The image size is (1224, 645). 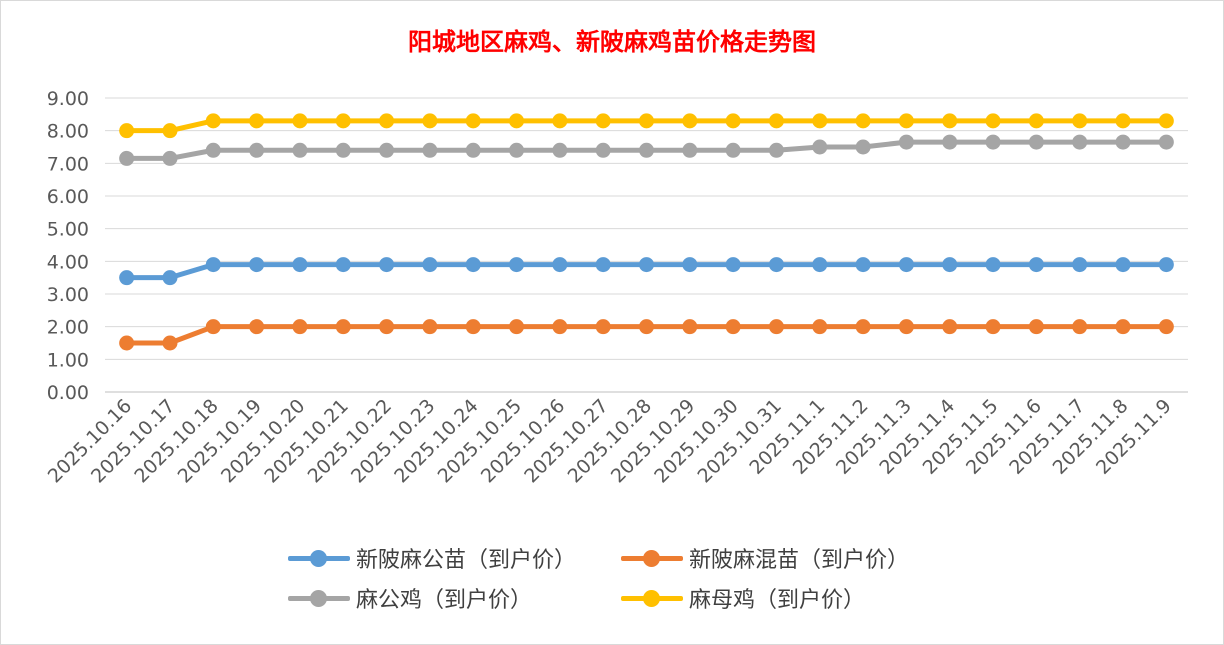 I want to click on y-tick-label: 4.00, so click(x=68, y=262).